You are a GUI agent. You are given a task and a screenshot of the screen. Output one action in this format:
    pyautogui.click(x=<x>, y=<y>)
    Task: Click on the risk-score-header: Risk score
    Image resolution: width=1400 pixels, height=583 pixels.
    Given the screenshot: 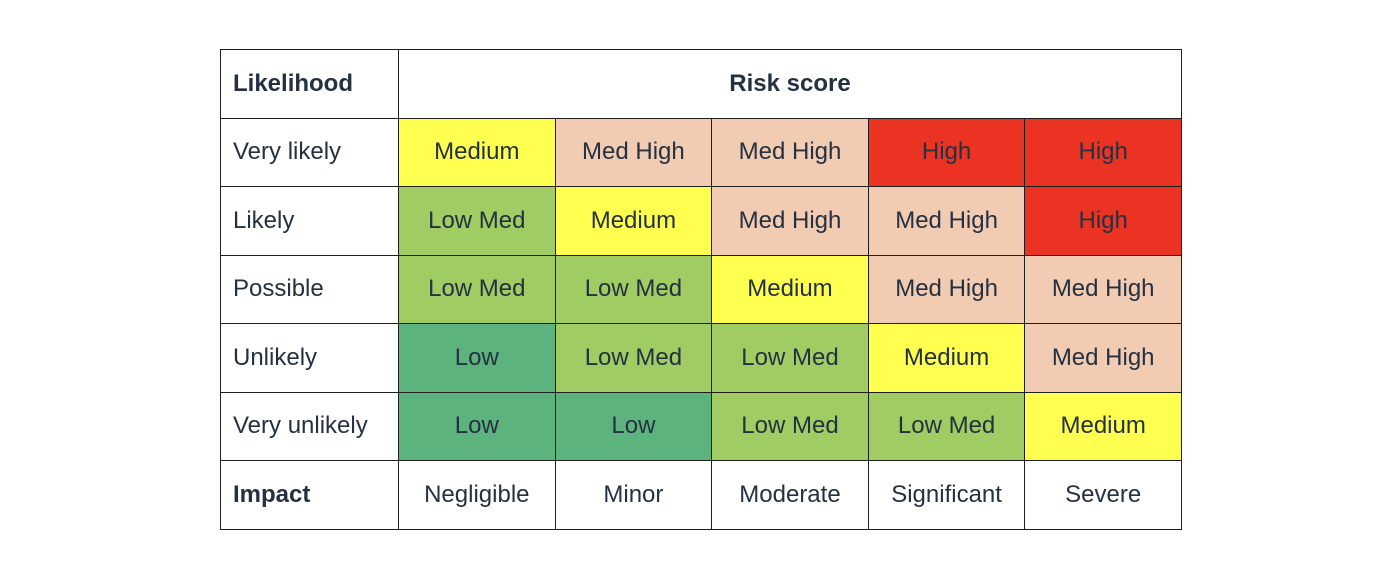 What is the action you would take?
    pyautogui.click(x=790, y=84)
    